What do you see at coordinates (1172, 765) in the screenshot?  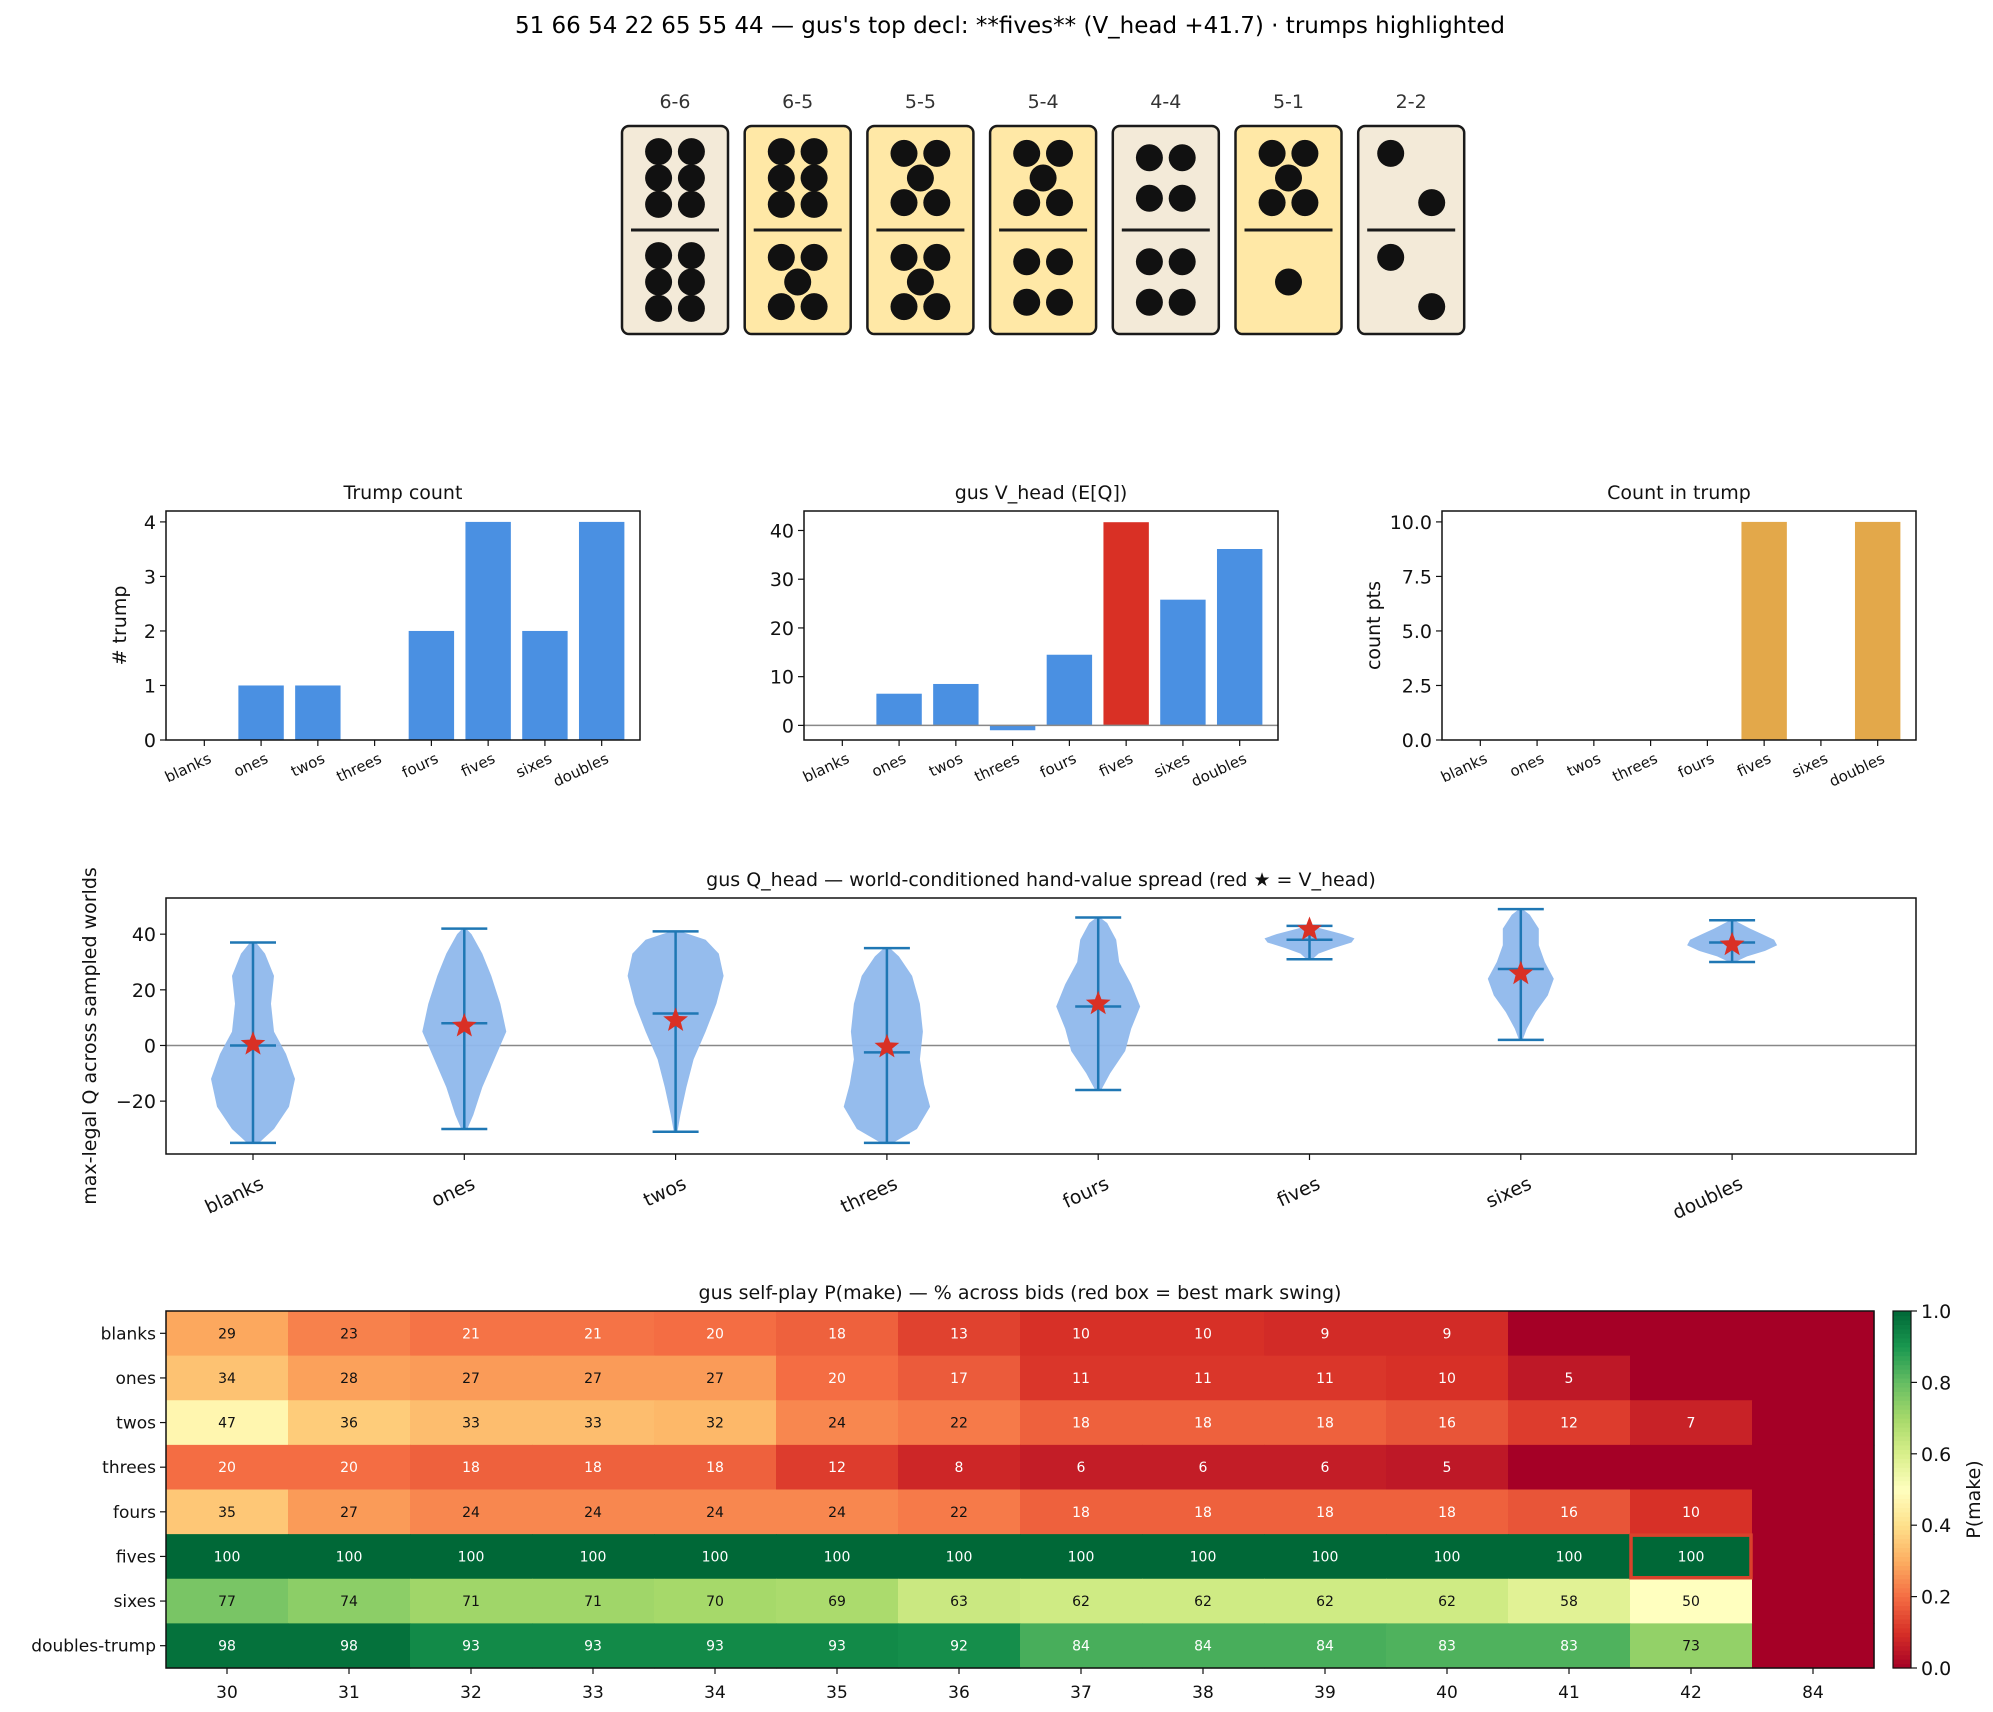 I see `x-tick-label: sixes` at bounding box center [1172, 765].